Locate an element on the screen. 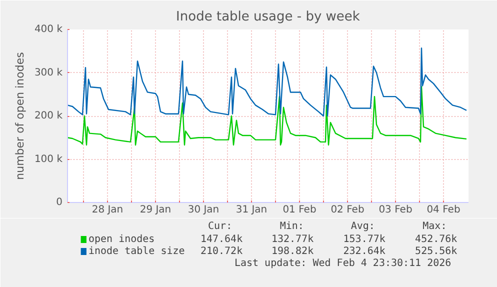 This screenshot has height=287, width=497. x-tick-label: 04 Feb is located at coordinates (443, 210).